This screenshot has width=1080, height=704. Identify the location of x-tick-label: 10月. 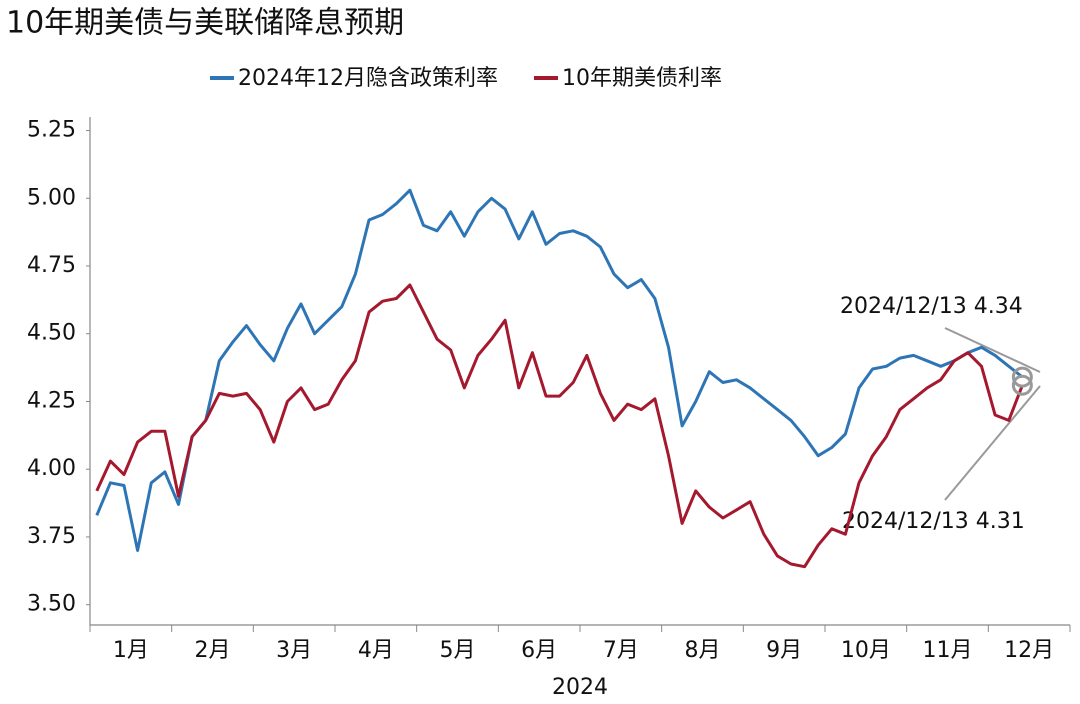
(866, 650).